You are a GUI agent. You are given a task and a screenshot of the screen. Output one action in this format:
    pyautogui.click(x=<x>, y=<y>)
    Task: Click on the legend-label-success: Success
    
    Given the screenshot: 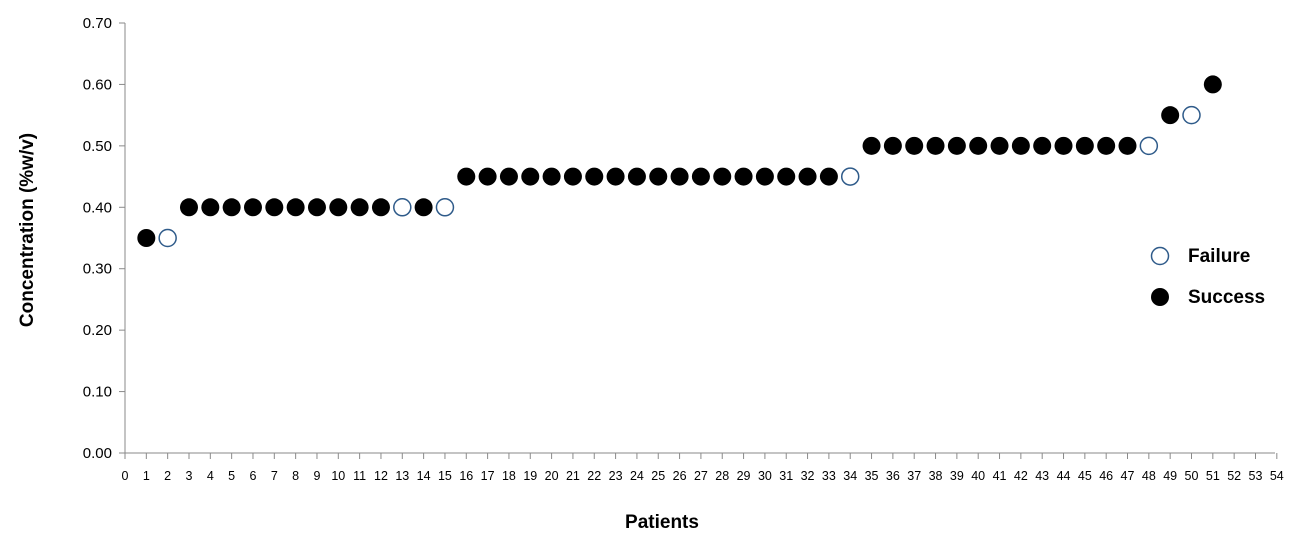 What is the action you would take?
    pyautogui.click(x=1226, y=297)
    